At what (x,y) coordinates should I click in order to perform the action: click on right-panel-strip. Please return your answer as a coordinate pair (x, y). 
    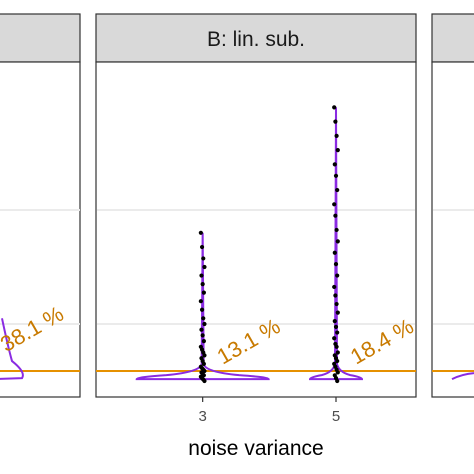
    Looking at the image, I should click on (452, 38).